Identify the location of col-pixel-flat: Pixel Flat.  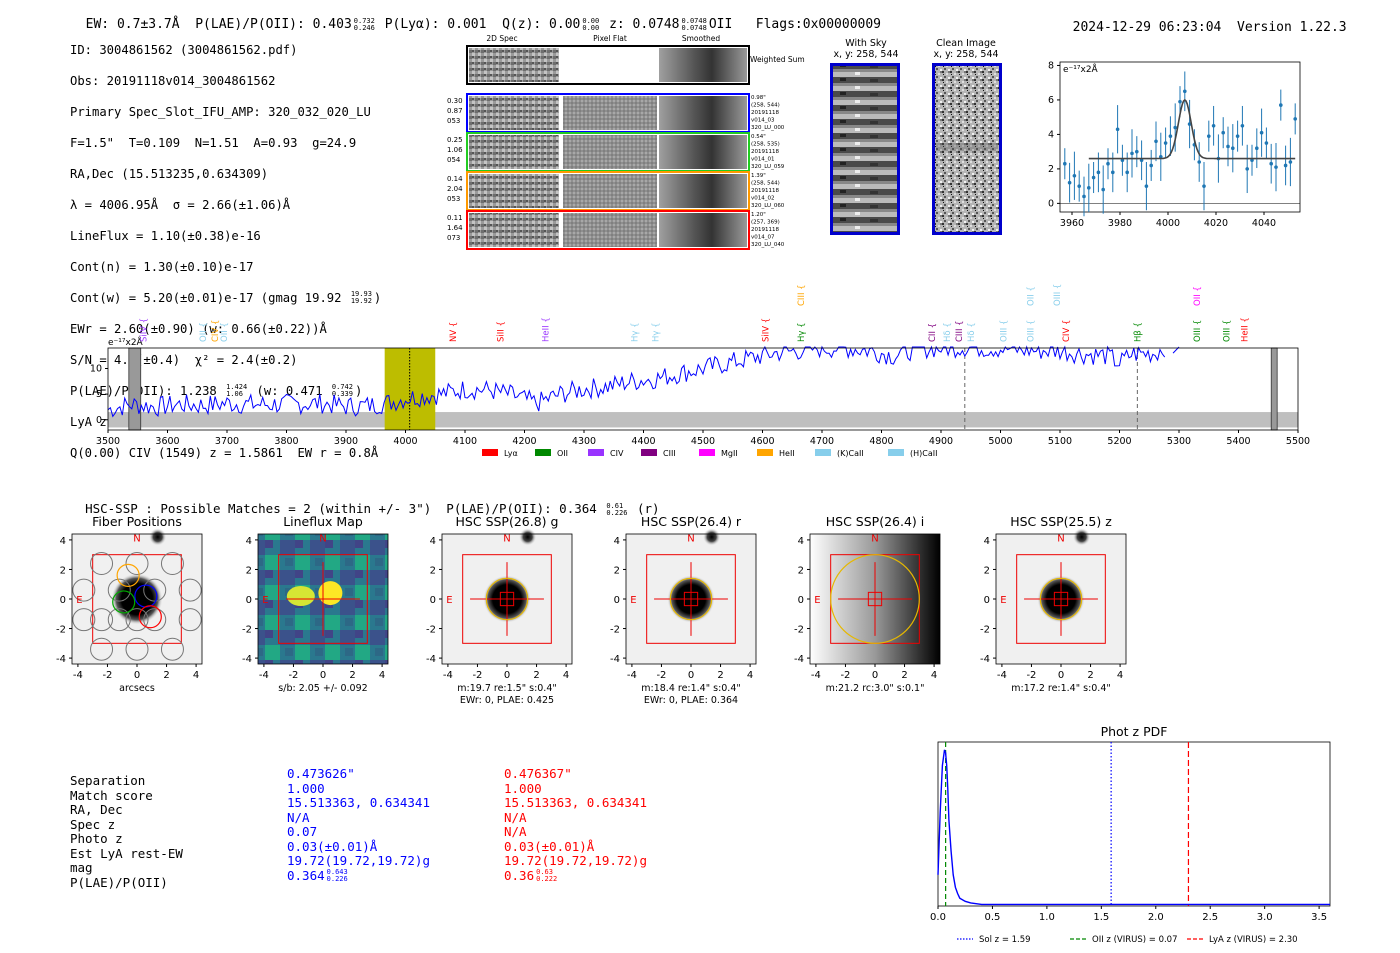
(610, 38).